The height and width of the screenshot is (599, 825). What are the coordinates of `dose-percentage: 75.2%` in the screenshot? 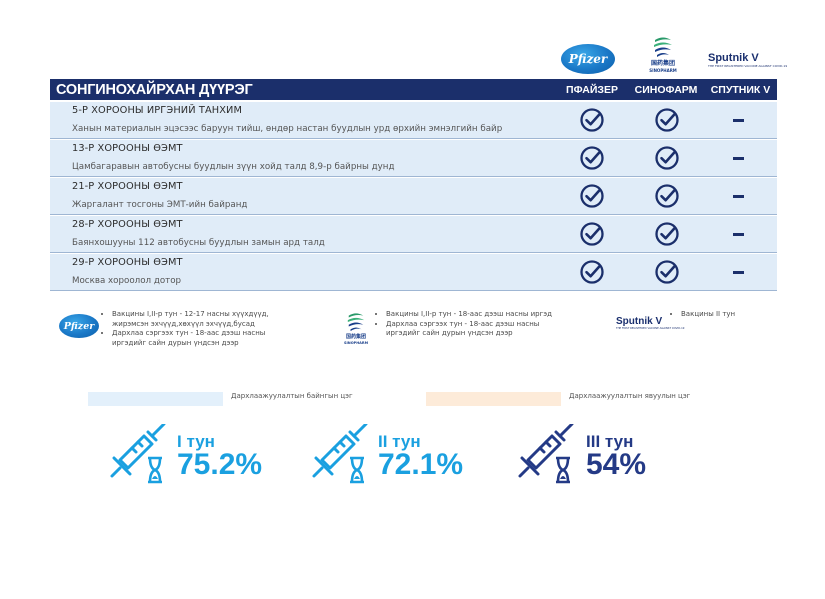 It's located at (220, 464).